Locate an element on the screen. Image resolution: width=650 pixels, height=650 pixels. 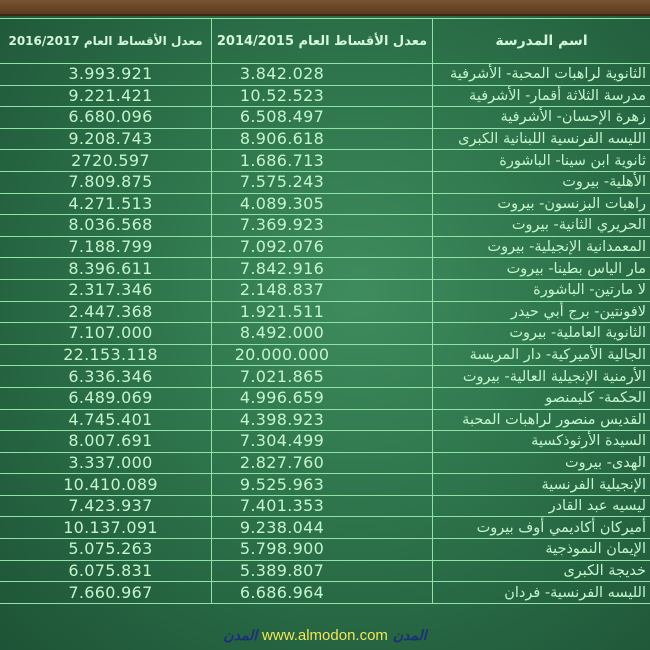
school-name-cell: لا مارتين- الباشورة is located at coordinates (541, 290).